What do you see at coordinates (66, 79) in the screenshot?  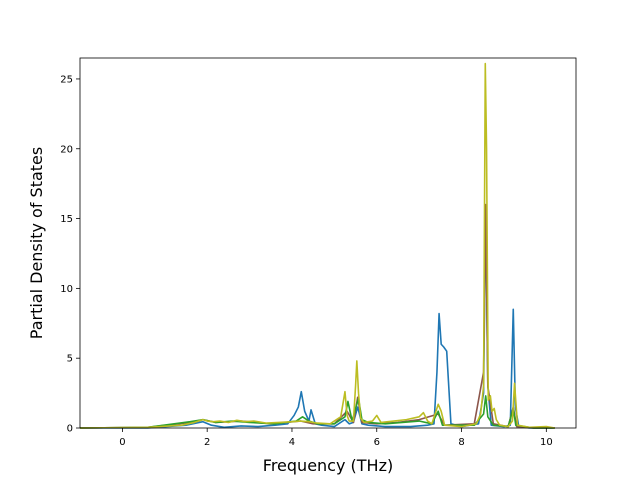 I see `y-tick-label: 25` at bounding box center [66, 79].